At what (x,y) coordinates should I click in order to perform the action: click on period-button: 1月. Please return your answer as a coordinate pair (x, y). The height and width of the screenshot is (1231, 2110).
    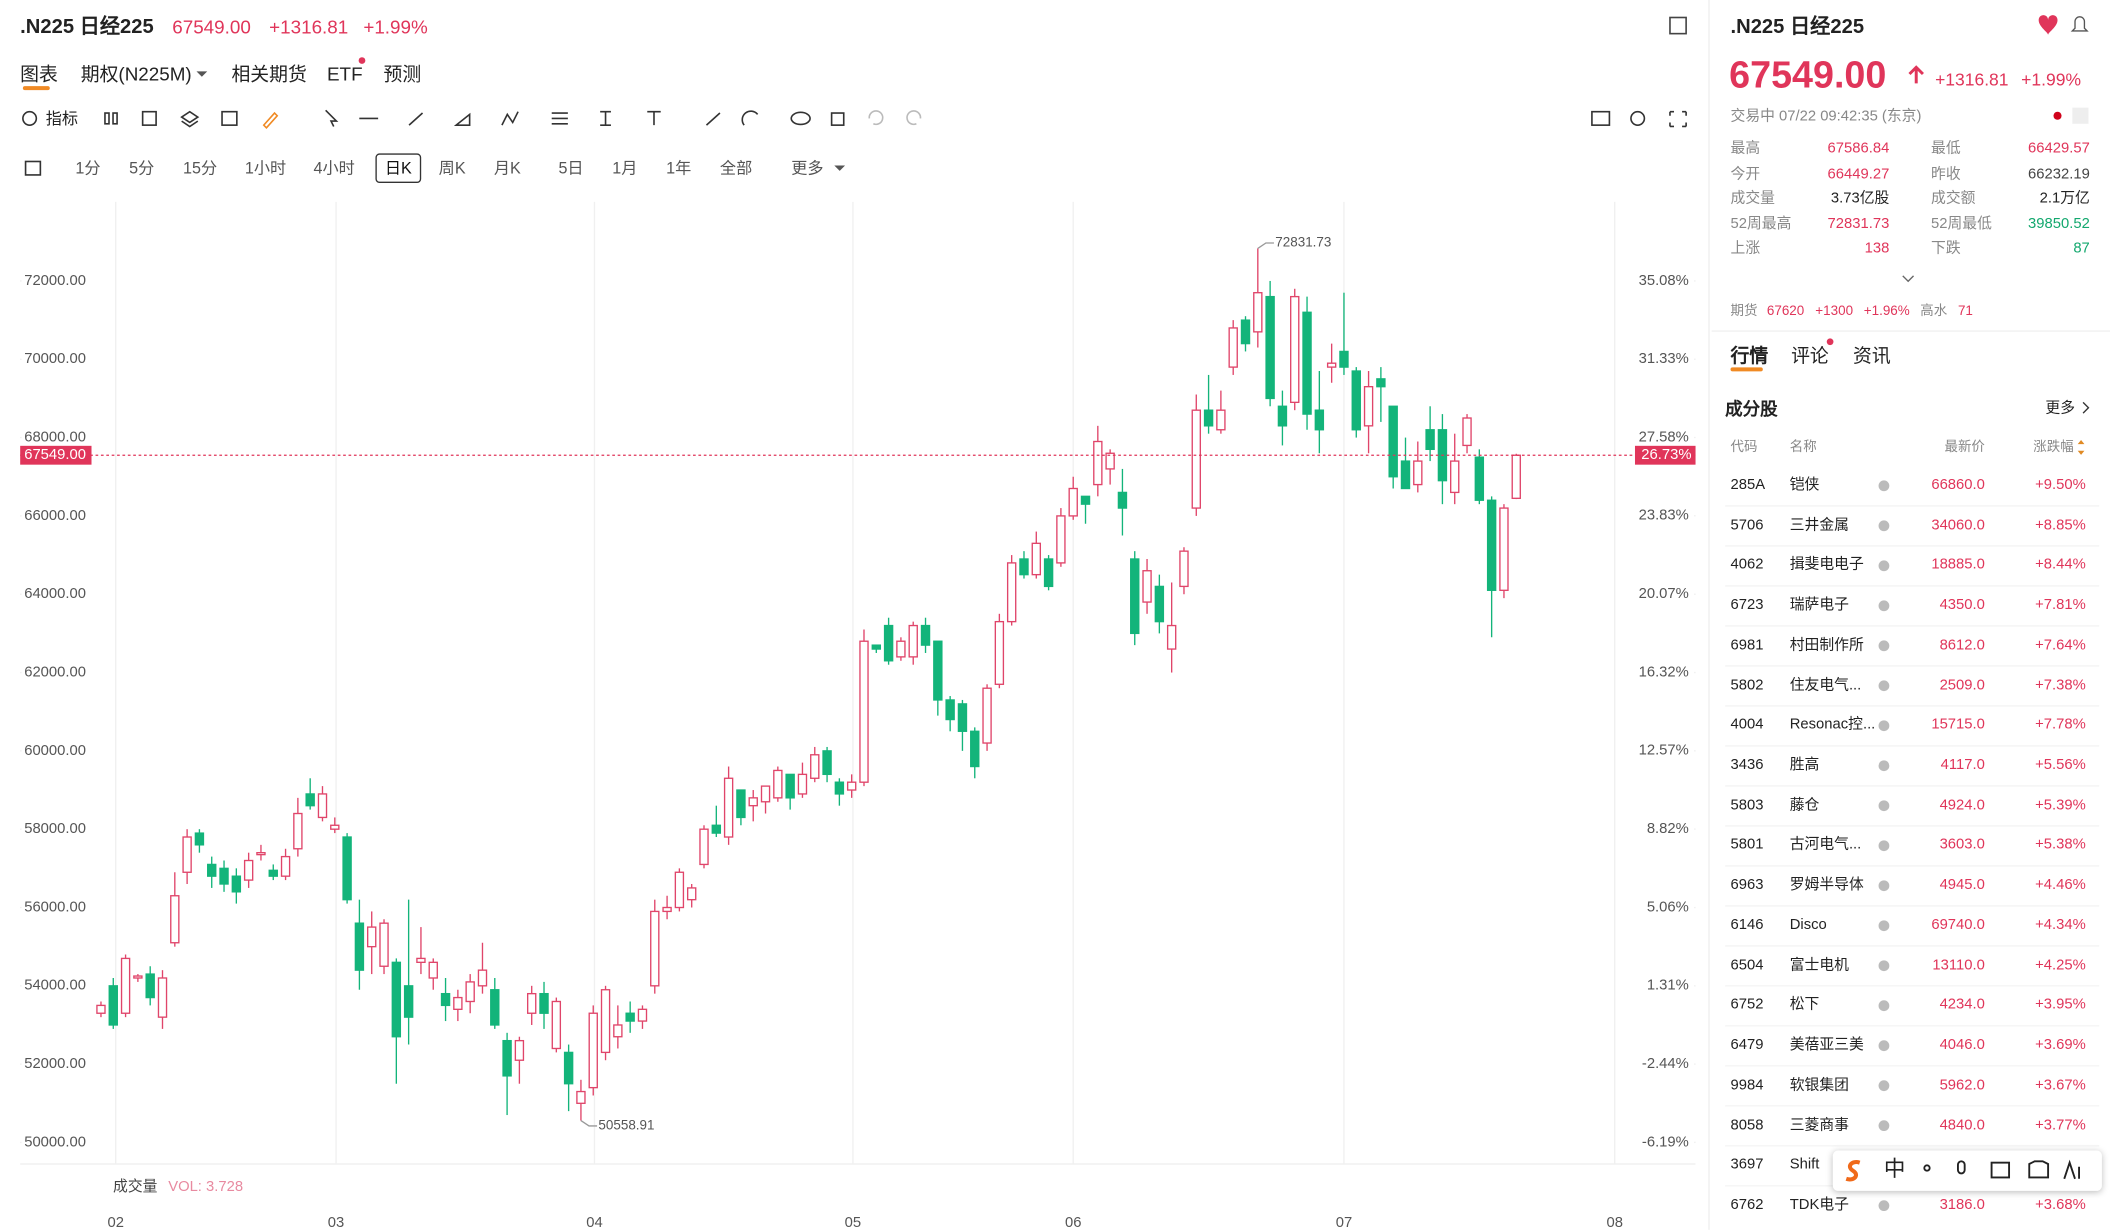
    Looking at the image, I should click on (625, 168).